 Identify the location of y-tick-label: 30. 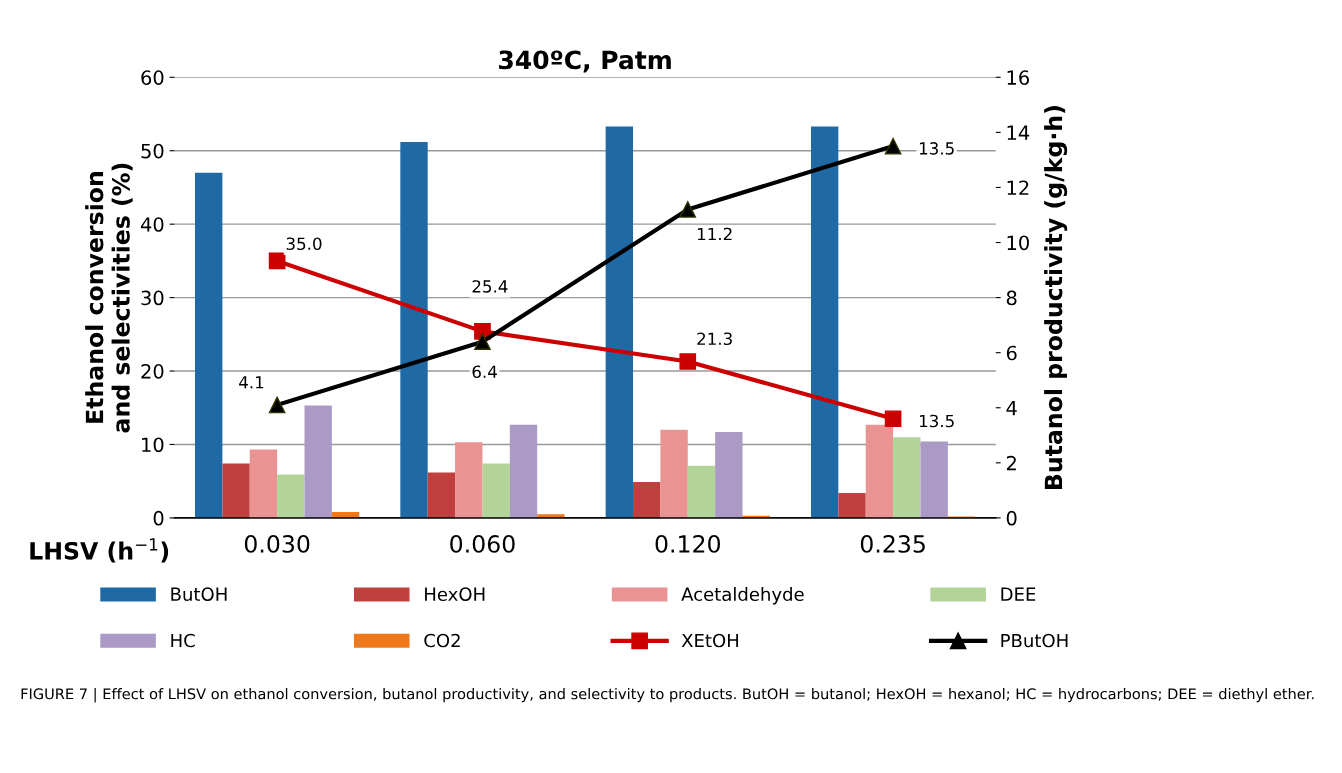
(152, 298).